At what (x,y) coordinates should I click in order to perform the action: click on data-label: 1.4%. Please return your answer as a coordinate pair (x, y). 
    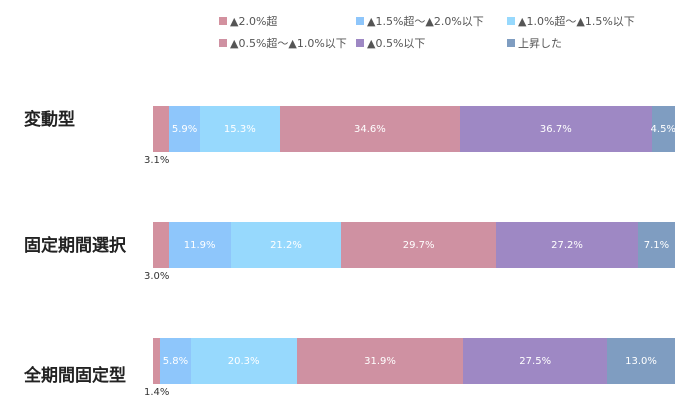
    Looking at the image, I should click on (157, 392).